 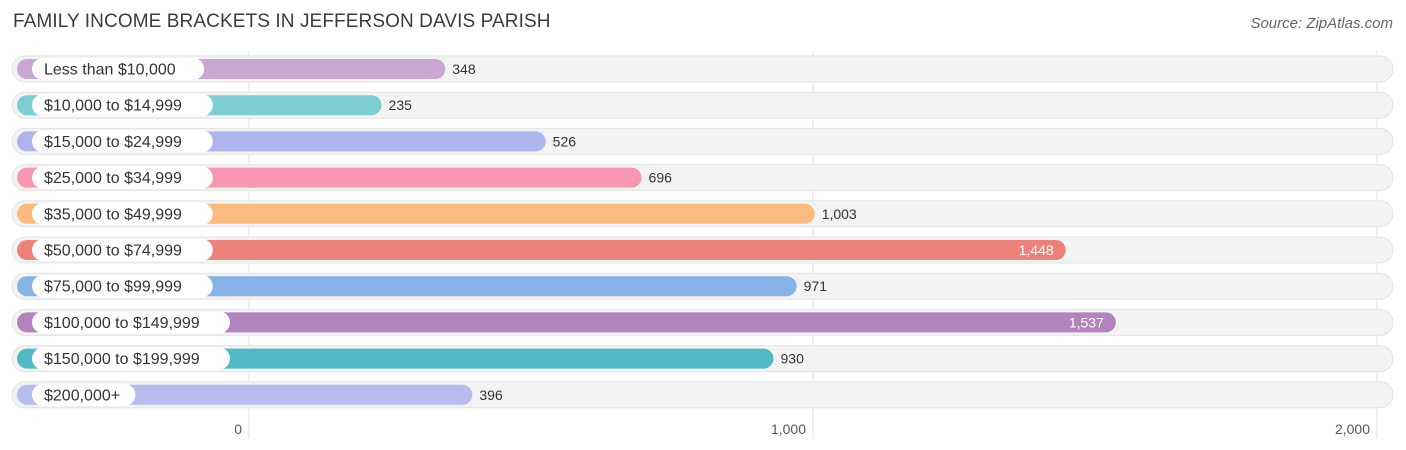 What do you see at coordinates (788, 429) in the screenshot?
I see `tick-label: 1,000` at bounding box center [788, 429].